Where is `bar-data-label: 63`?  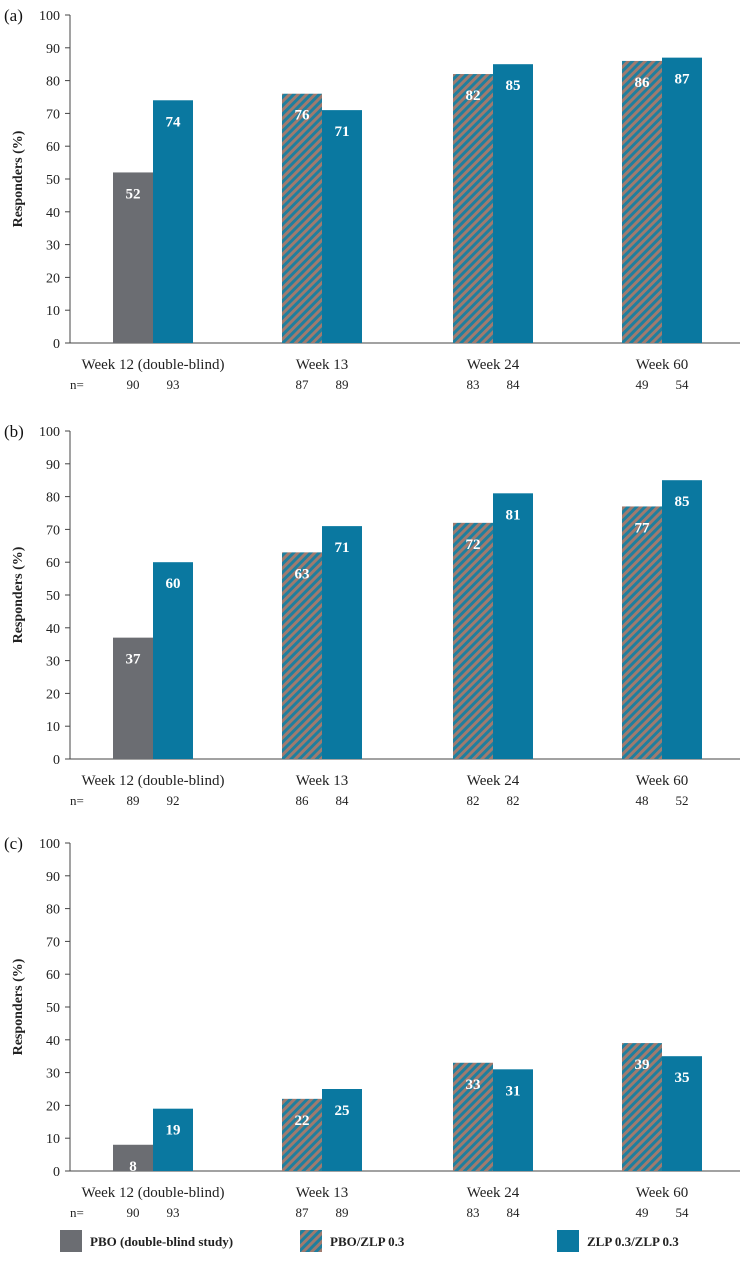 bar-data-label: 63 is located at coordinates (302, 574).